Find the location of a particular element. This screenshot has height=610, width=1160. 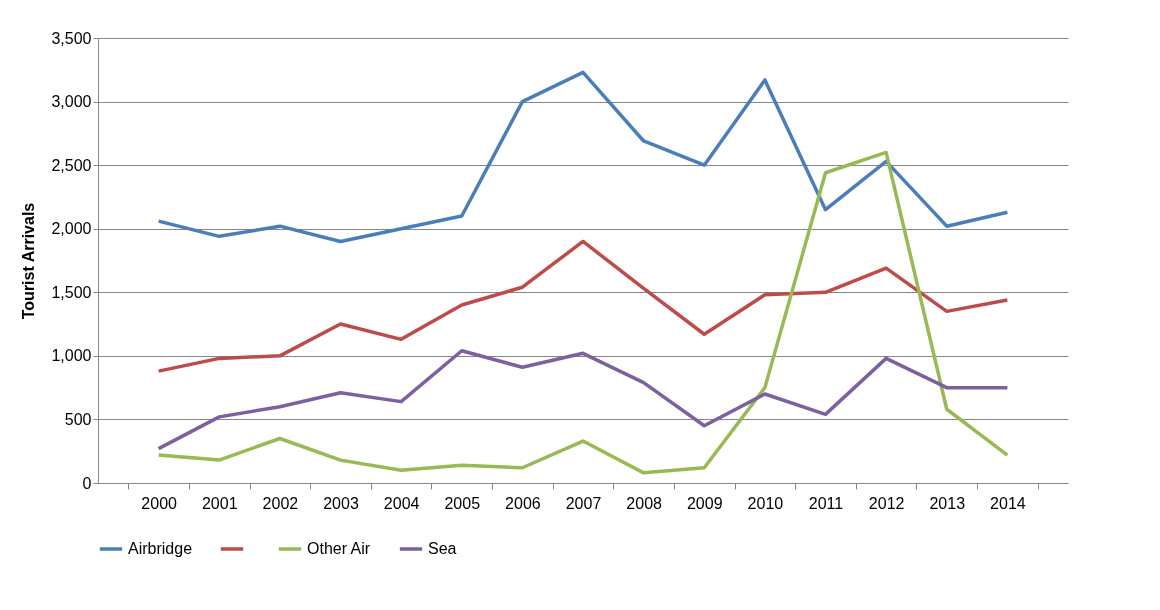

y-tick-label: 500 is located at coordinates (78, 419).